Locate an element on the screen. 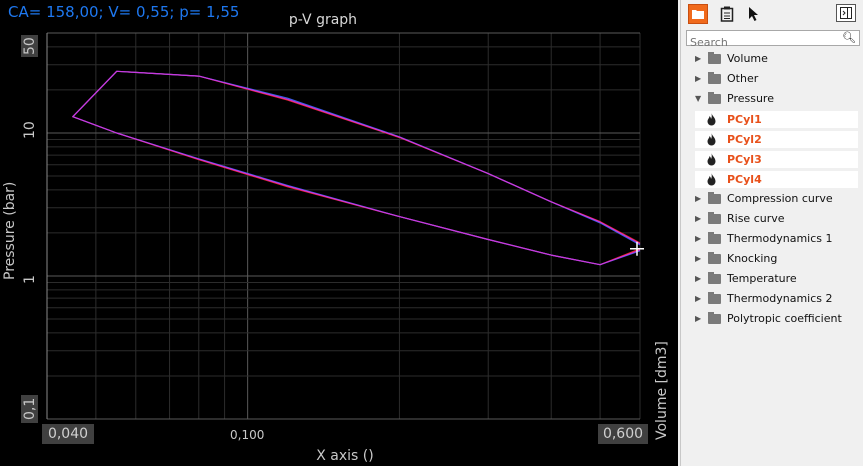  folder-tree-icon is located at coordinates (698, 14).